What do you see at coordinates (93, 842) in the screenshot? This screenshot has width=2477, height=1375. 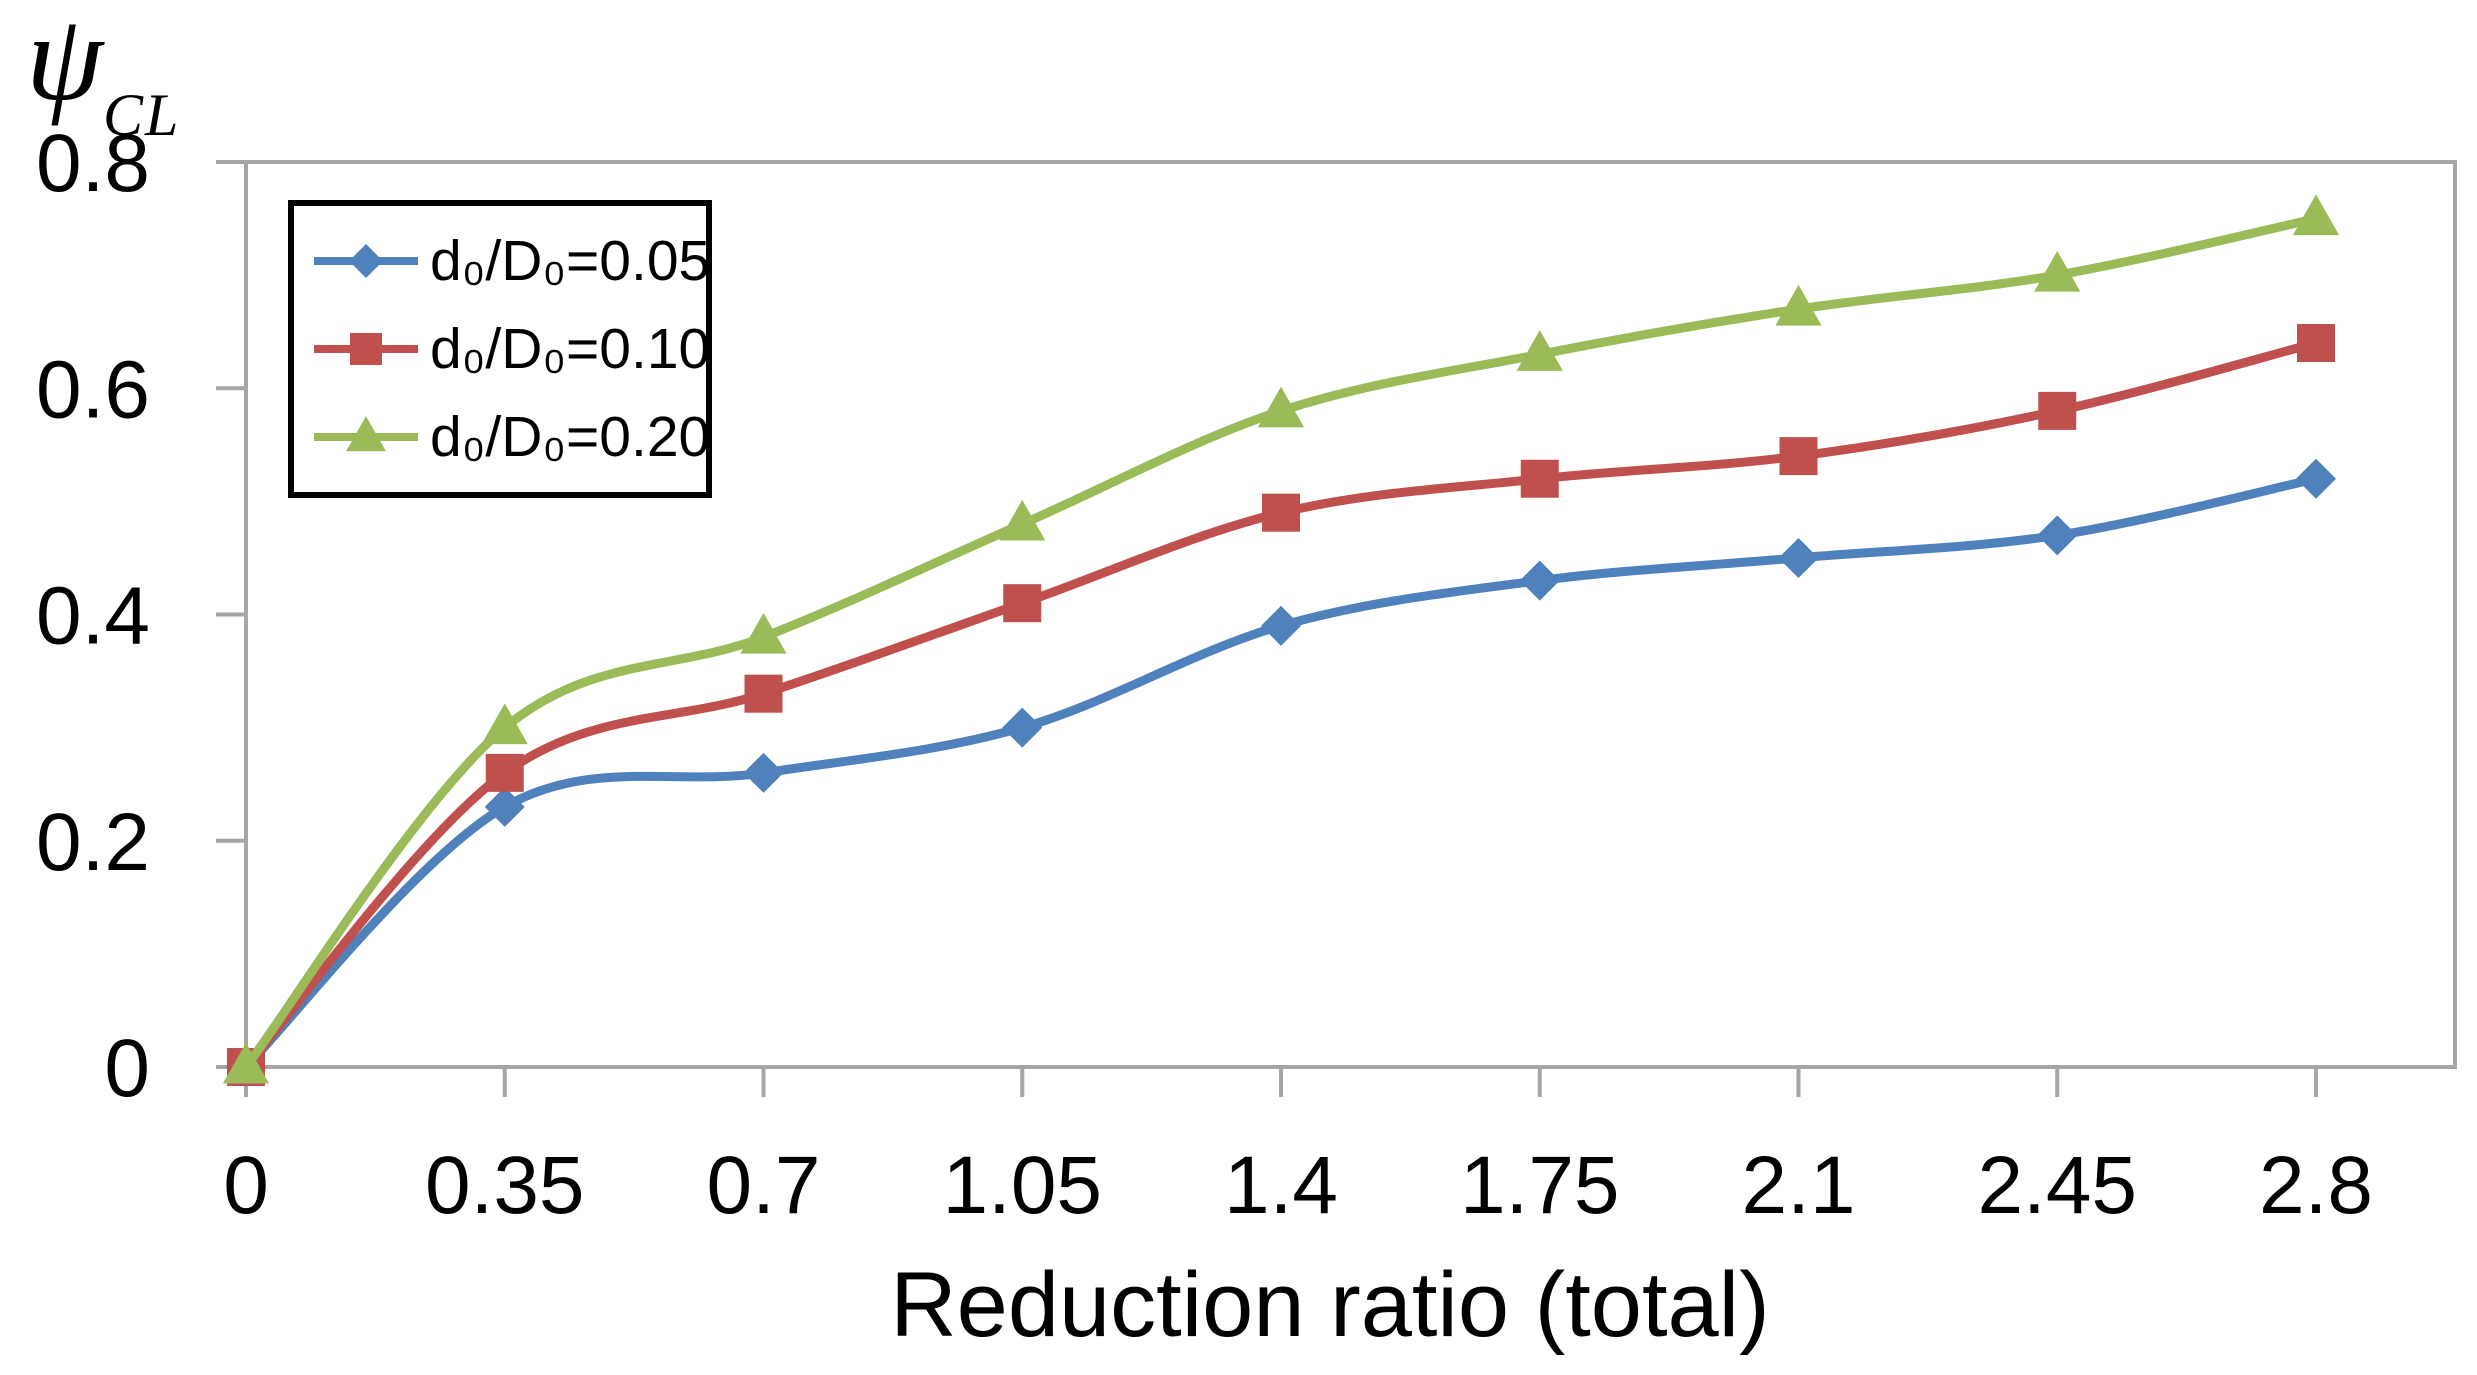 I see `y-tick-label: 0.2` at bounding box center [93, 842].